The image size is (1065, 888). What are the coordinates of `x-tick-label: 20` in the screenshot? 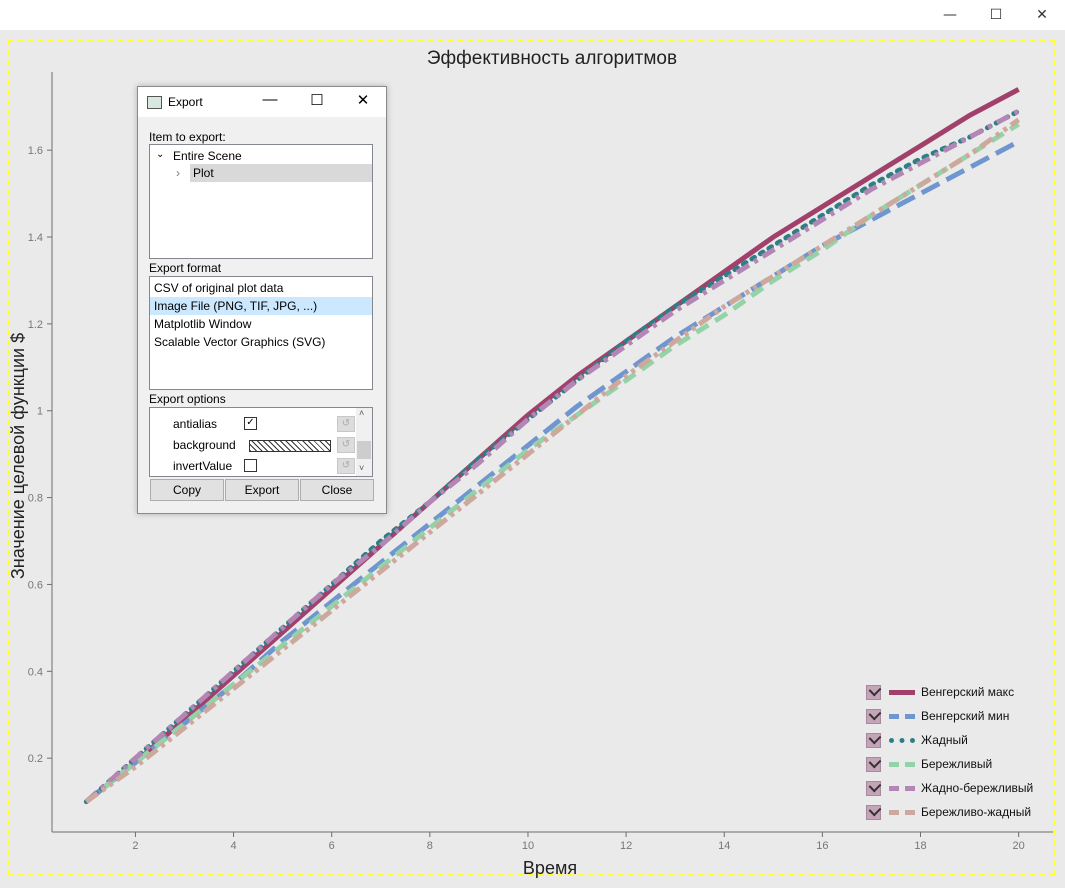 It's located at (1019, 846).